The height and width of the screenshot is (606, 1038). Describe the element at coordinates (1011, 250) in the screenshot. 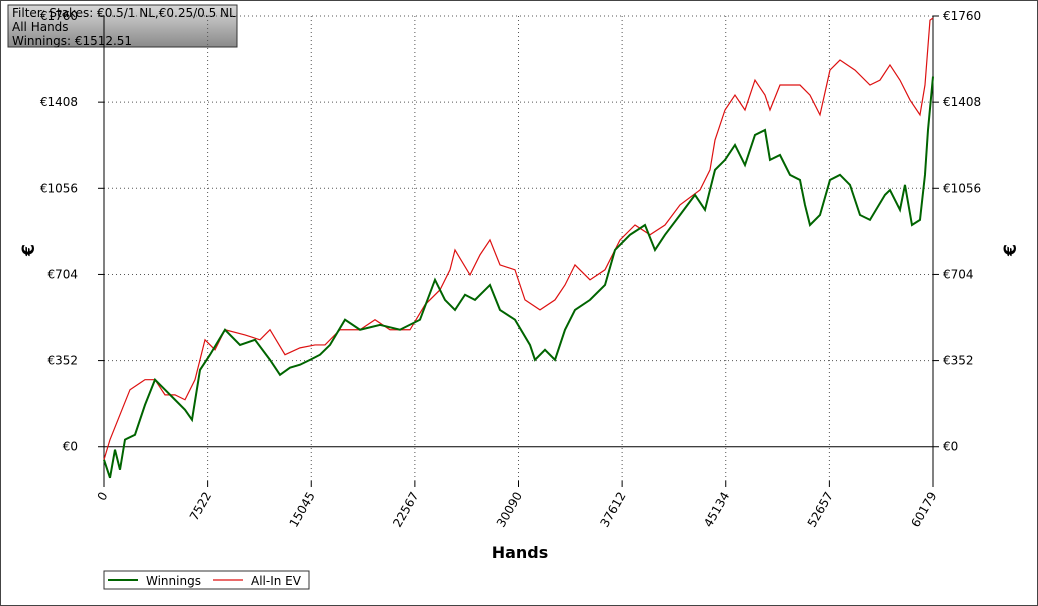

I see `y2-axis-label: €` at that location.